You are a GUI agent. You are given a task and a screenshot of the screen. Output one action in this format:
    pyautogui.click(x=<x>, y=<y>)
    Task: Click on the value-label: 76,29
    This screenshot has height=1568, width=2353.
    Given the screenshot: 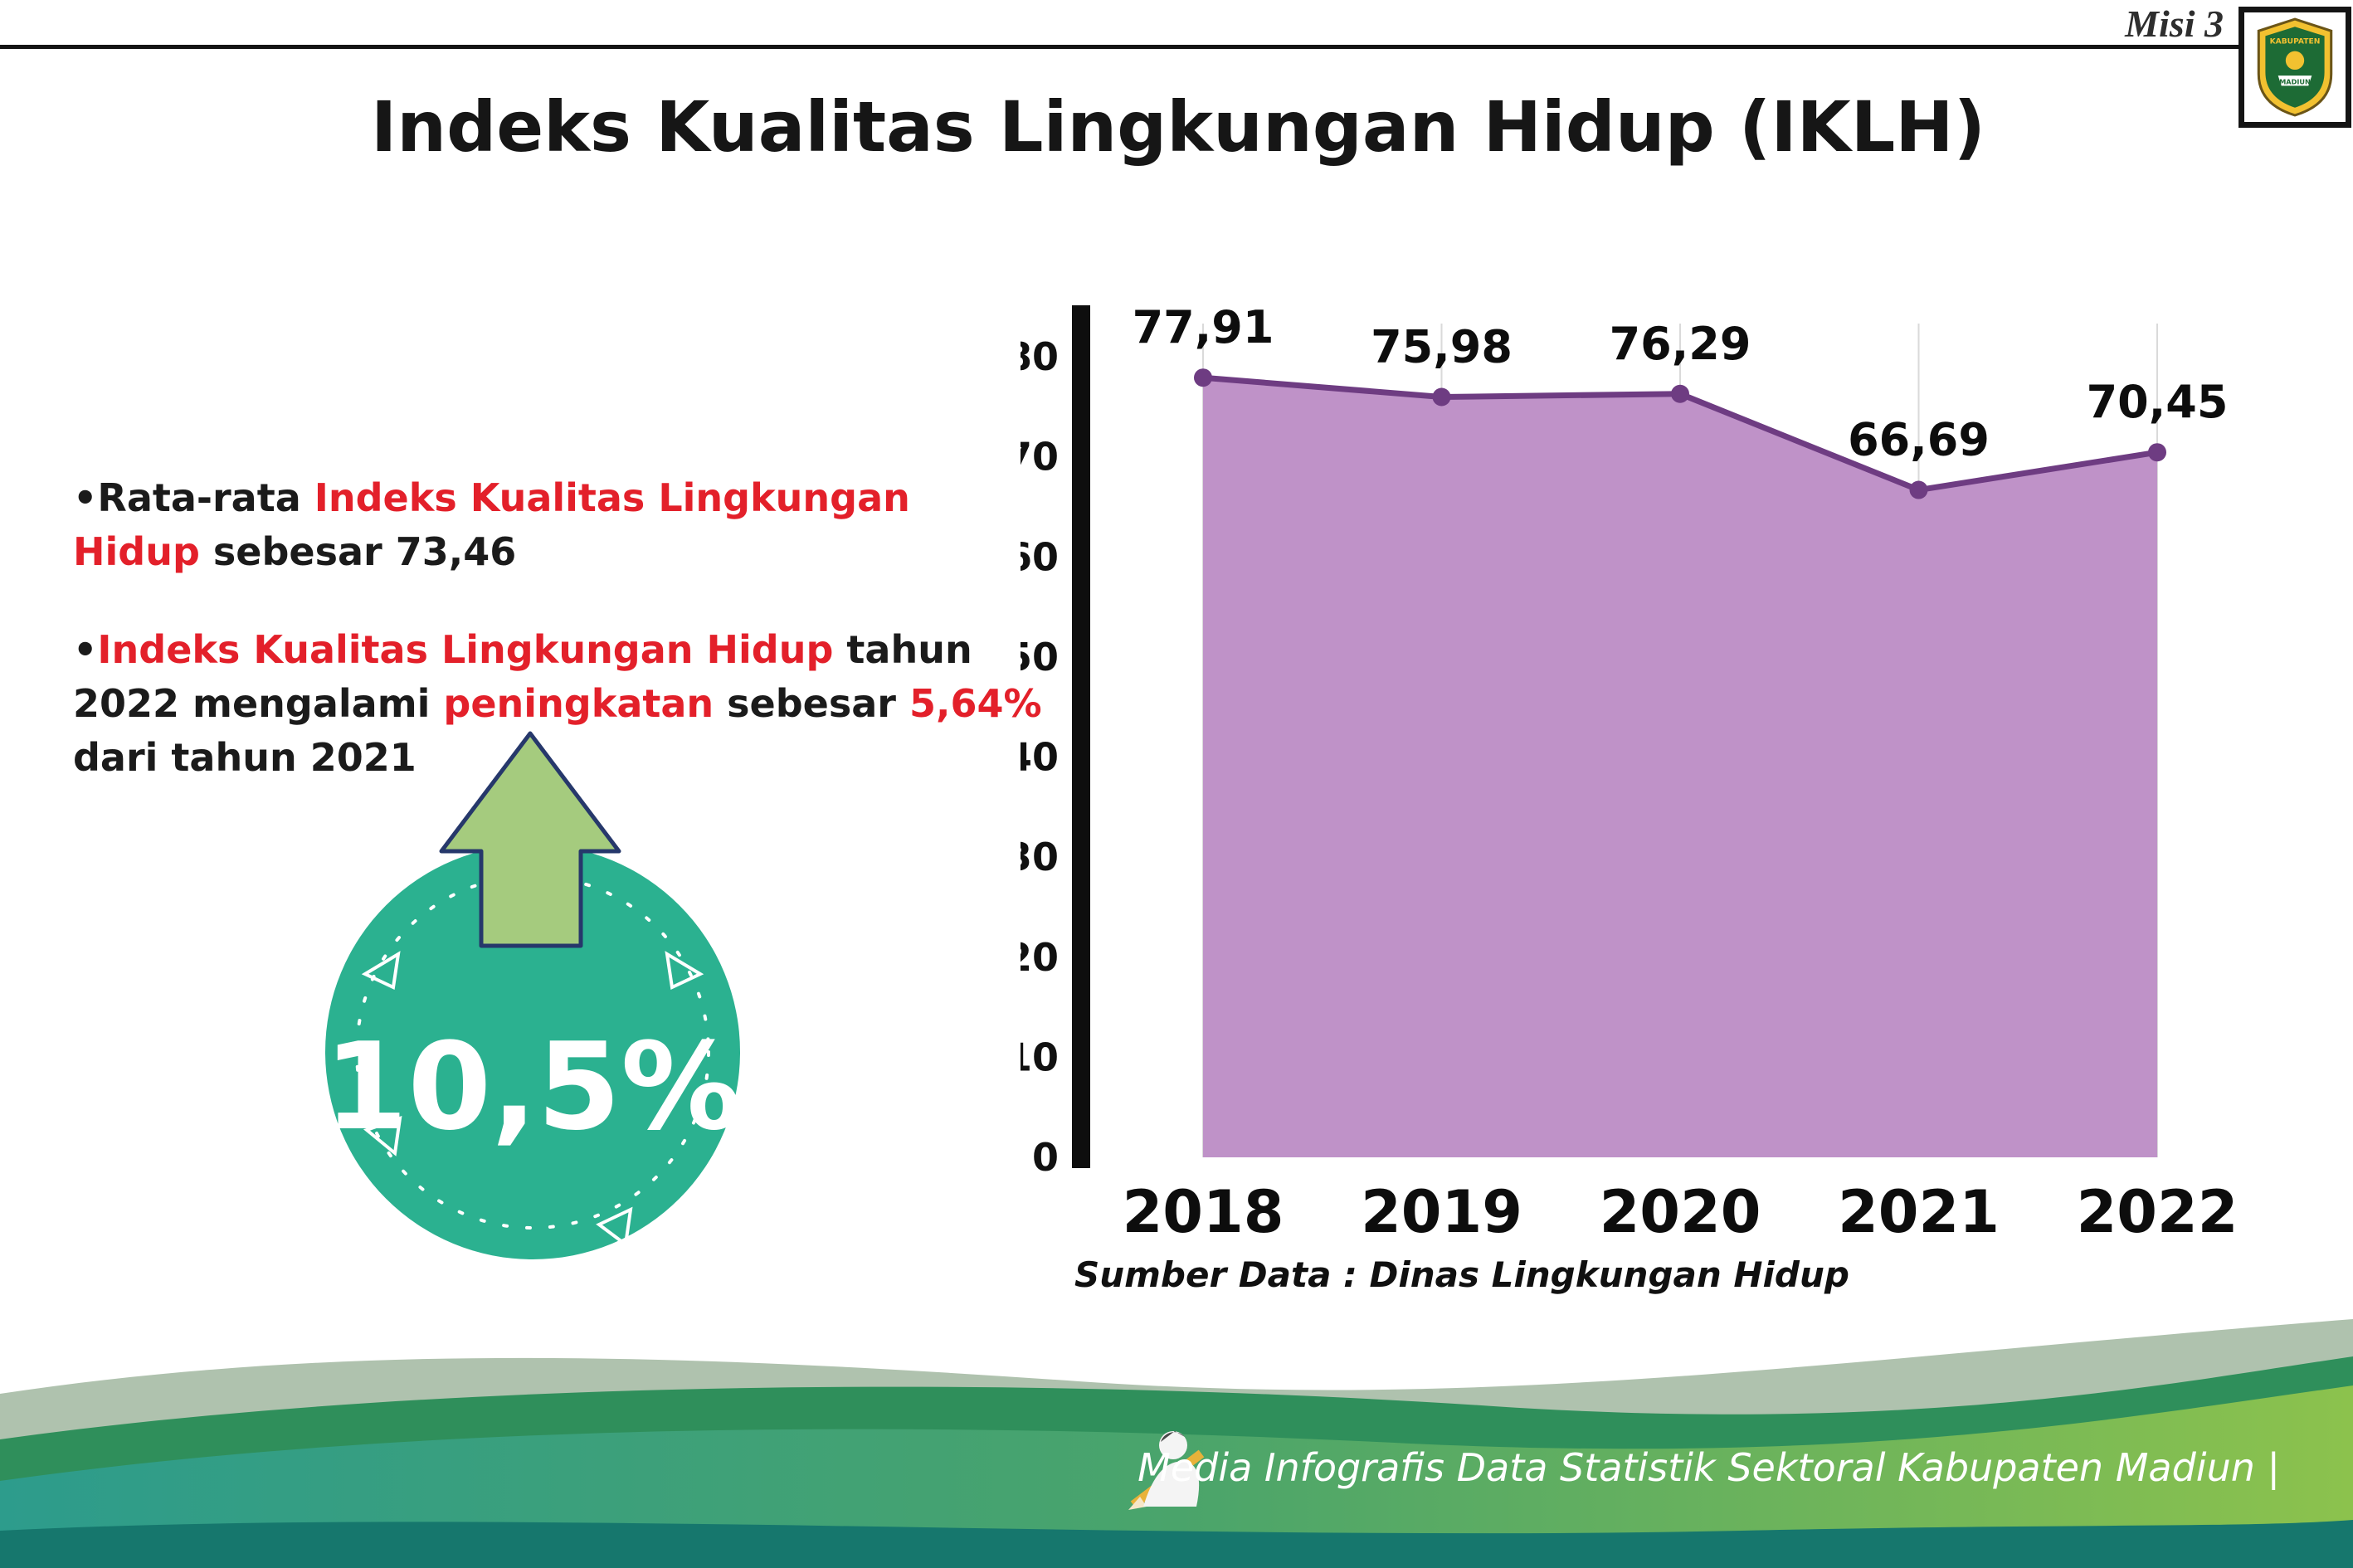 What is the action you would take?
    pyautogui.click(x=1680, y=344)
    